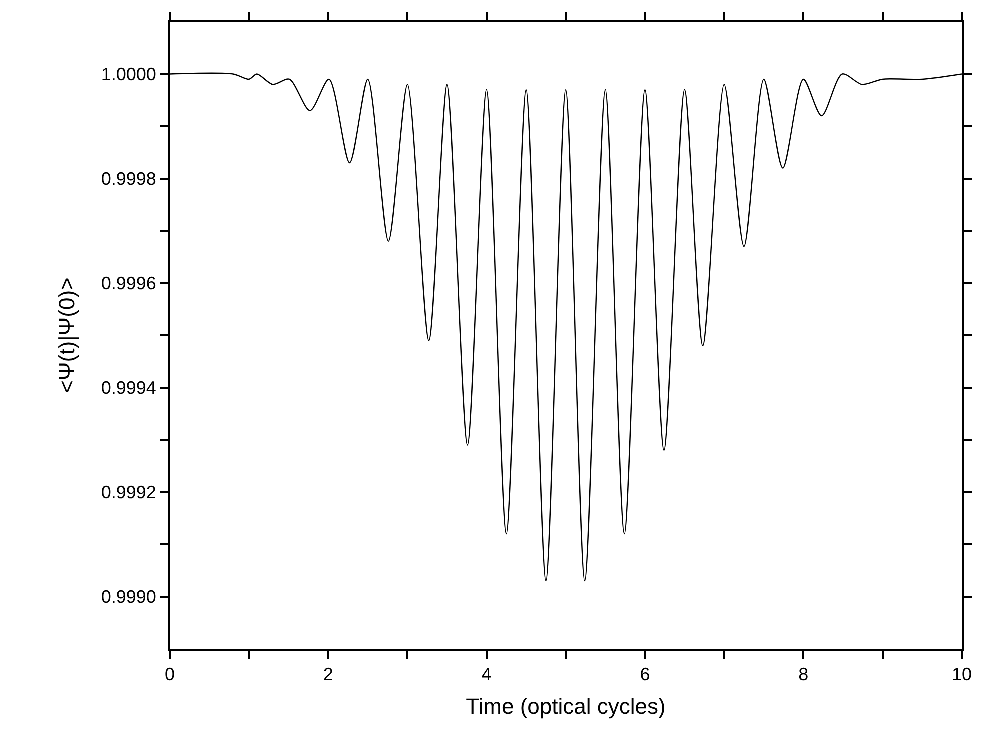 This screenshot has width=984, height=749. What do you see at coordinates (128, 597) in the screenshot?
I see `y-tick-label: 0.9990` at bounding box center [128, 597].